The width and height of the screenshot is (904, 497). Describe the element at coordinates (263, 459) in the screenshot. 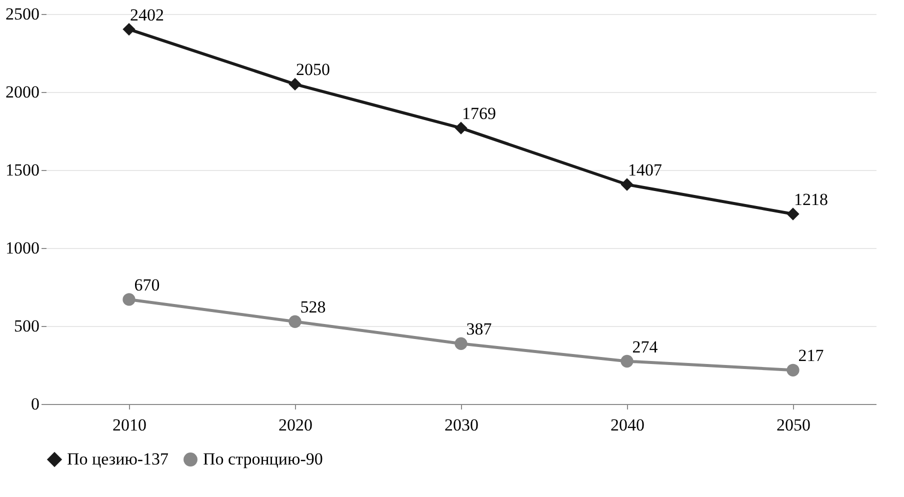

I see `legend-label: По стронцию-90` at that location.